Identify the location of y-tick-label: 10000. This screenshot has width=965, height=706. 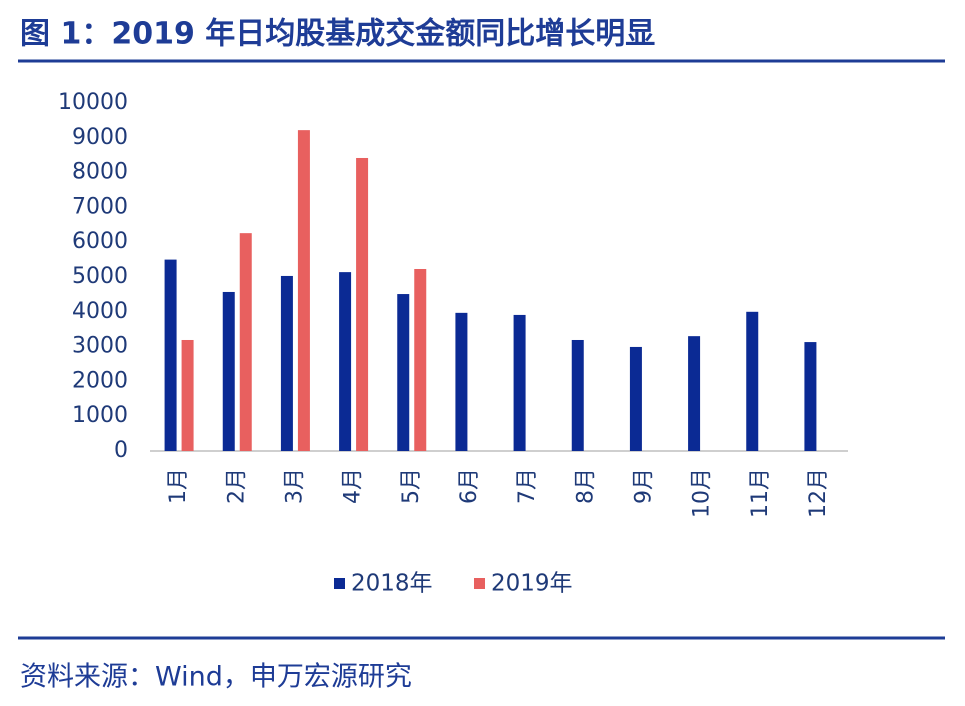
(93, 102).